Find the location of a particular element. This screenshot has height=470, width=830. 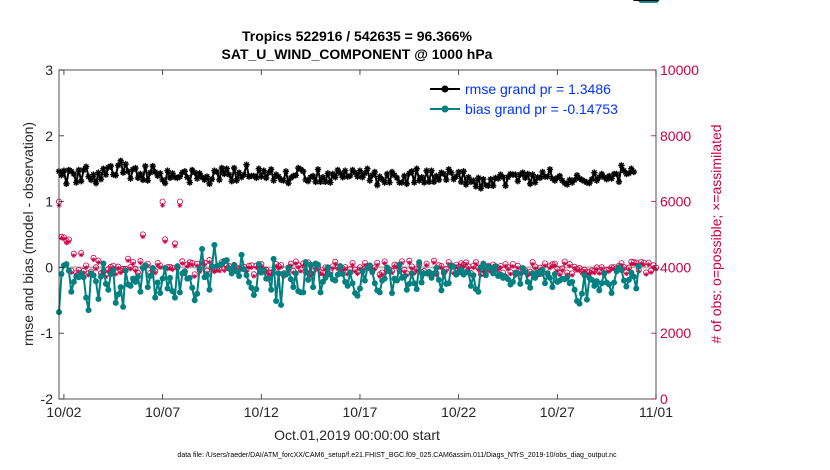

y-tick-label: 0 is located at coordinates (49, 267).